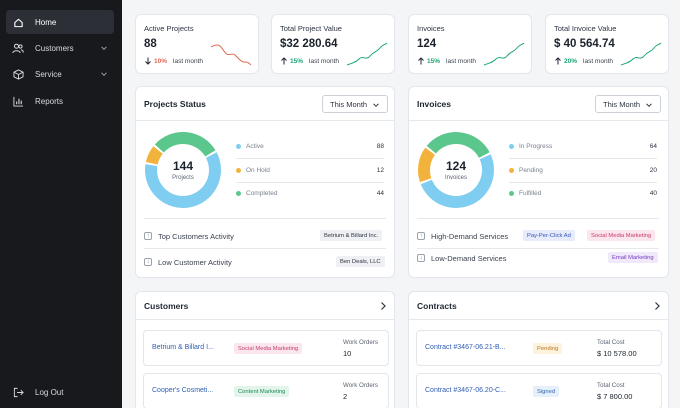 This screenshot has width=680, height=408. I want to click on panel-title: Customers, so click(166, 306).